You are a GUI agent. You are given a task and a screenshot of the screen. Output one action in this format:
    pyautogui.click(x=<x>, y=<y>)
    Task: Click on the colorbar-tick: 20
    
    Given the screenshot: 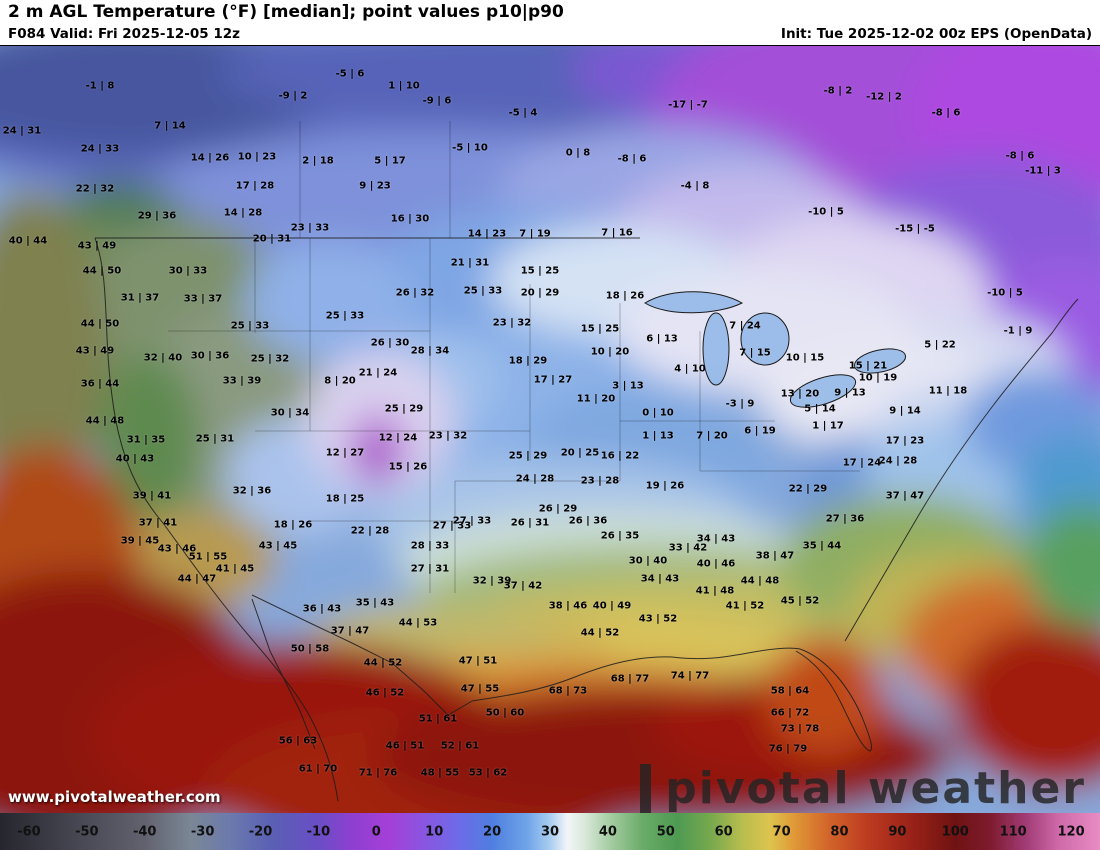 What is the action you would take?
    pyautogui.click(x=492, y=831)
    